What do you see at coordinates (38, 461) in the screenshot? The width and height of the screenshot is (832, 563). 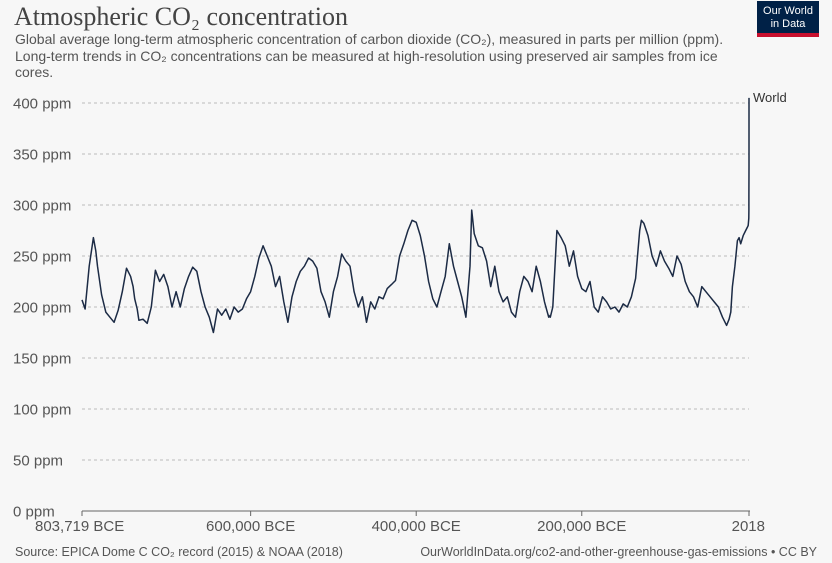 I see `y-tick-label: 50 ppm` at bounding box center [38, 461].